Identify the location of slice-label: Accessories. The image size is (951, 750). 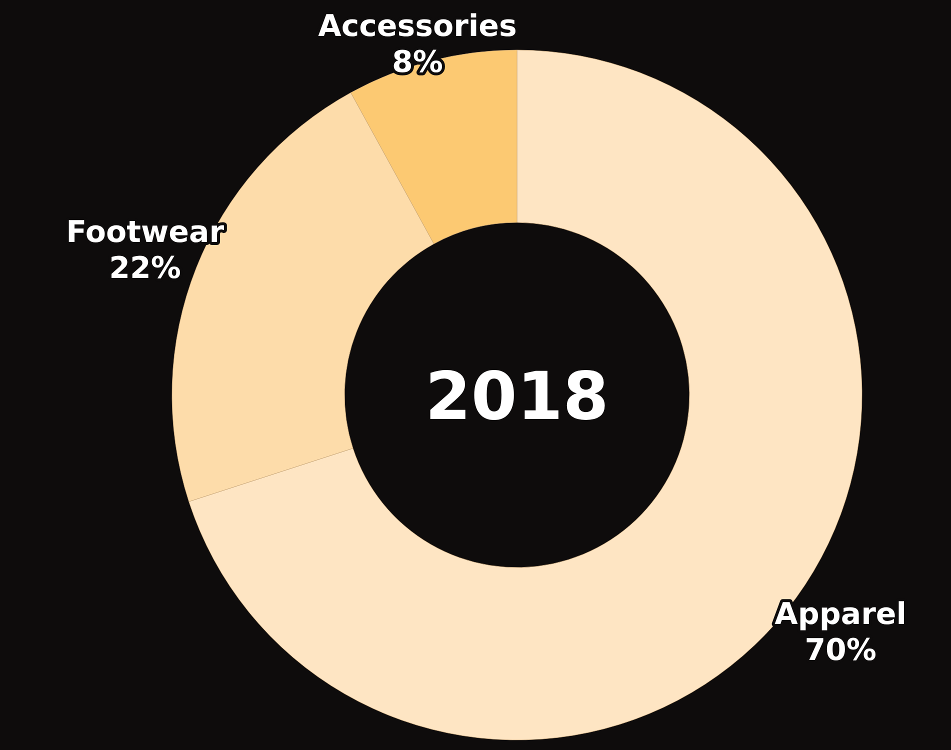
(417, 26).